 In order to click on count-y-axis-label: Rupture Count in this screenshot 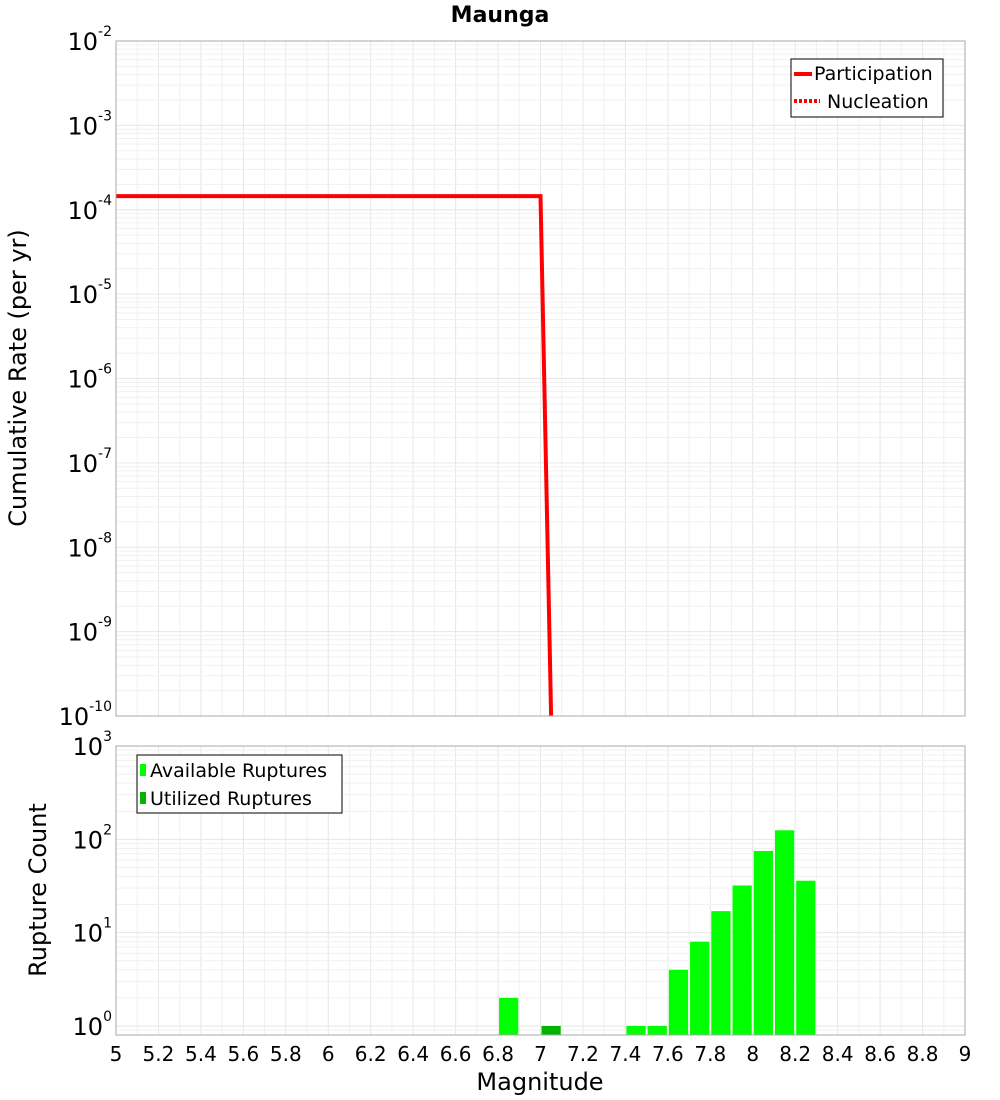, I will do `click(38, 890)`.